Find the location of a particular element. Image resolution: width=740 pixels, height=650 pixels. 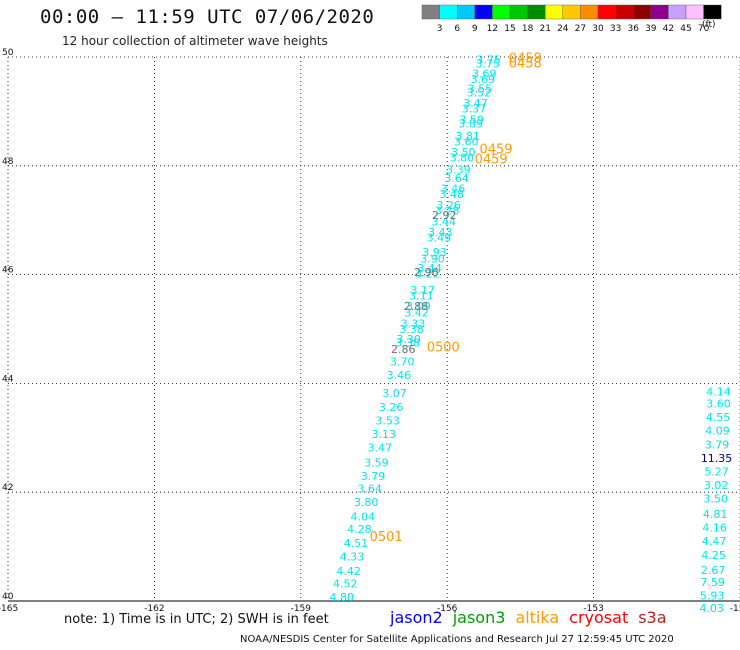

time-label: 0459 is located at coordinates (491, 159).